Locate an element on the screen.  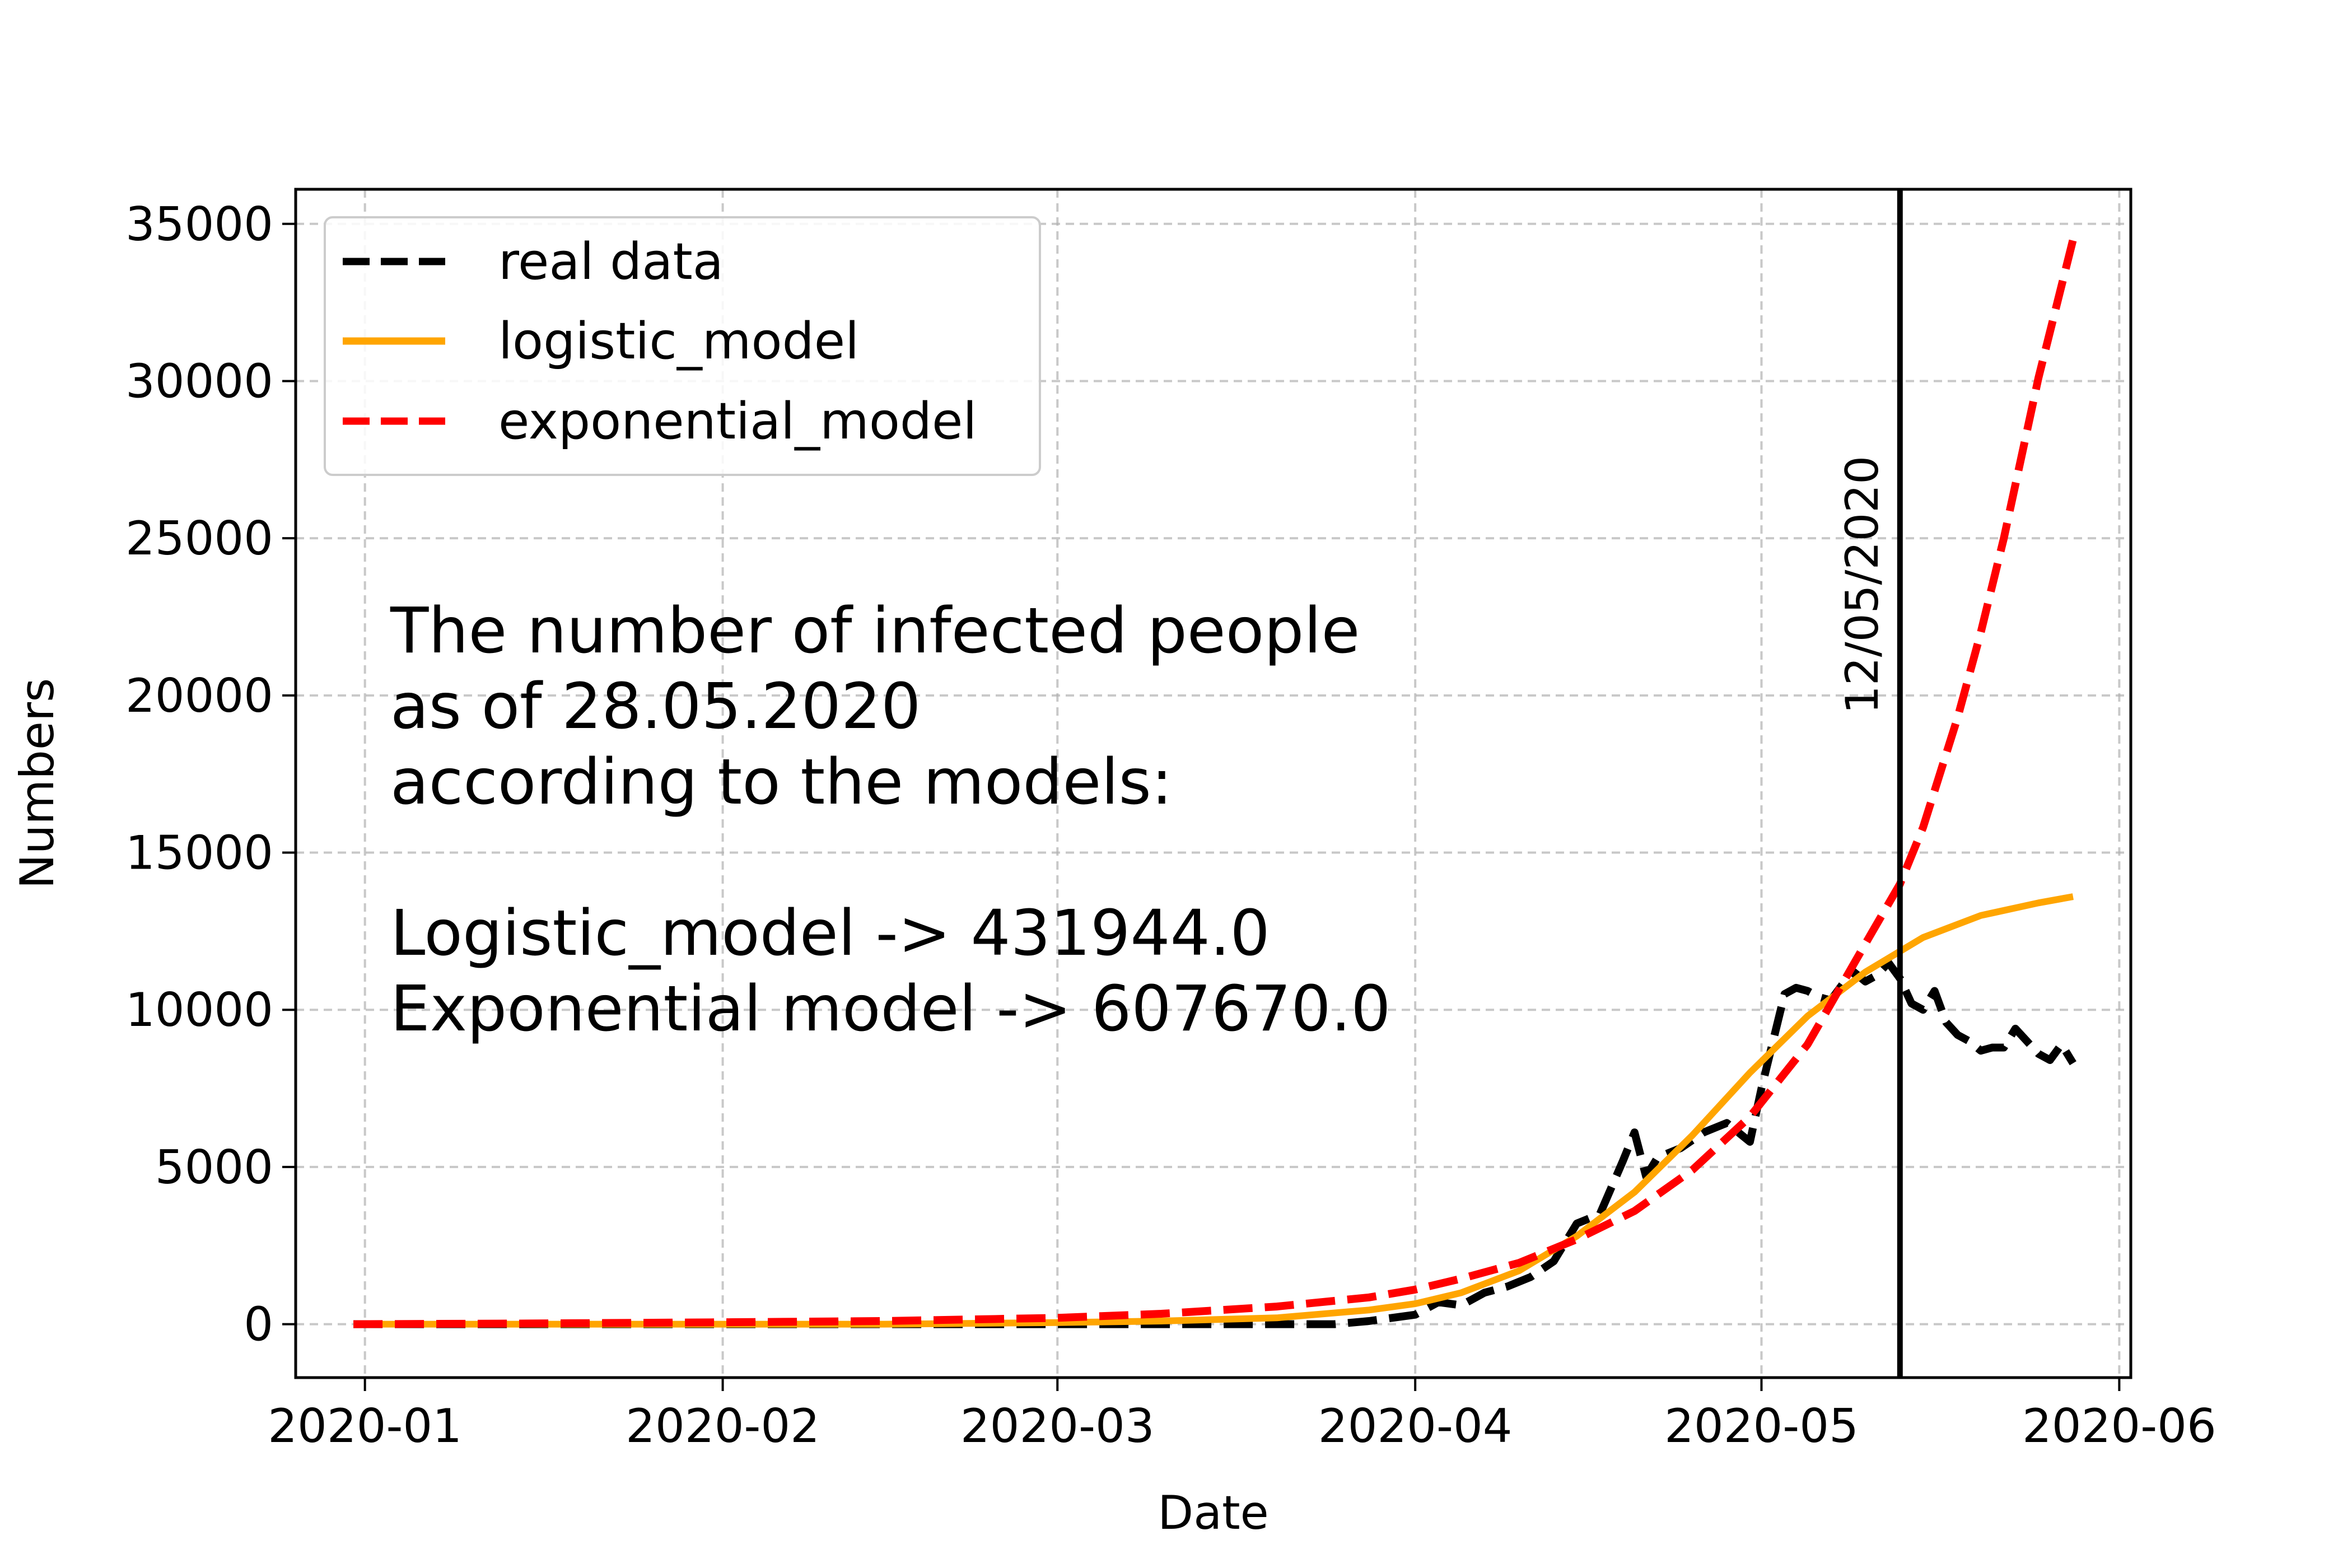
y-tick-label: 20000 is located at coordinates (199, 696).